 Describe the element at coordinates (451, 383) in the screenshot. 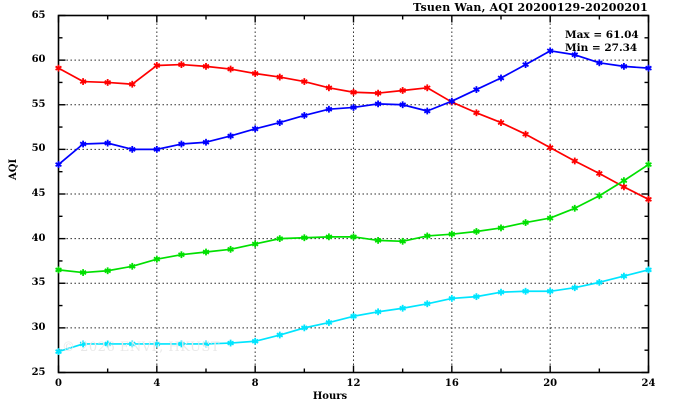

I see `x-tick-label: 16` at that location.